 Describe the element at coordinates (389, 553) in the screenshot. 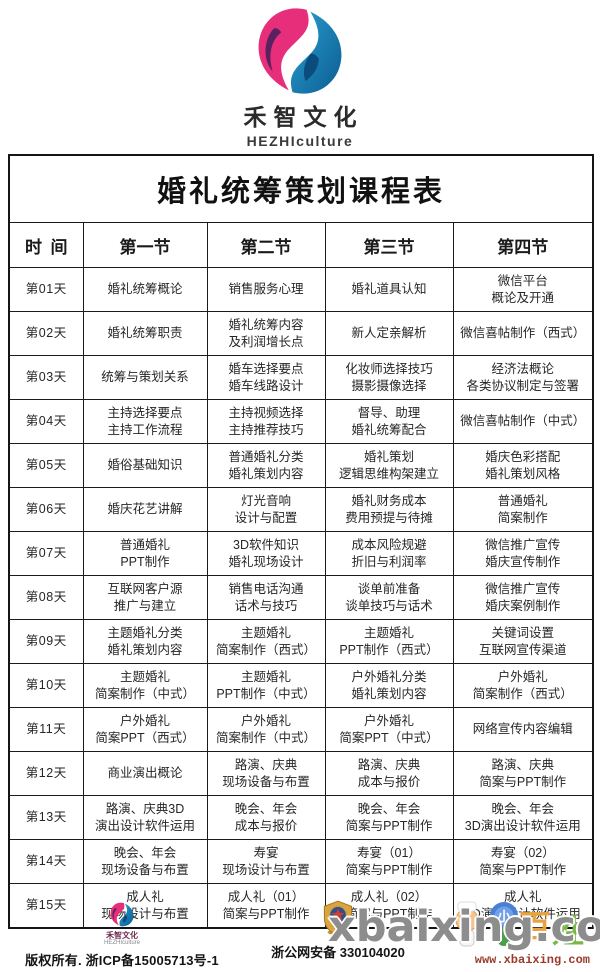

I see `session-cell: 成本风险规避 折旧与利润率` at that location.